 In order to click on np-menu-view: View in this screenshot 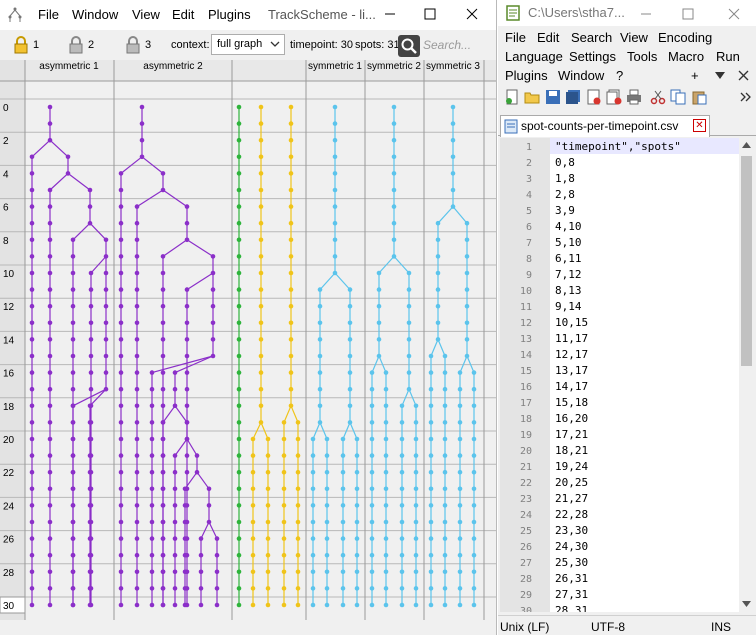, I will do `click(634, 37)`.